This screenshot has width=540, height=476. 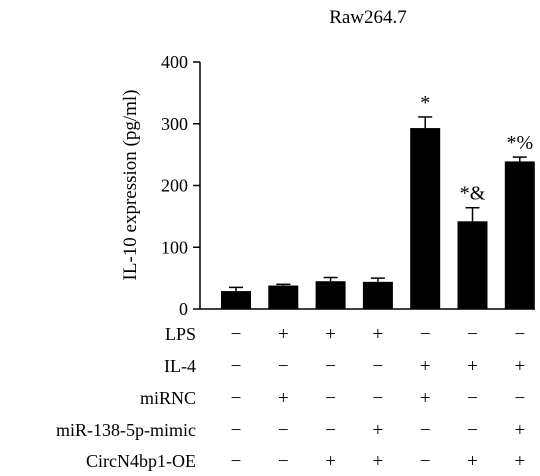 I want to click on condition-label: miRNC, so click(x=168, y=398).